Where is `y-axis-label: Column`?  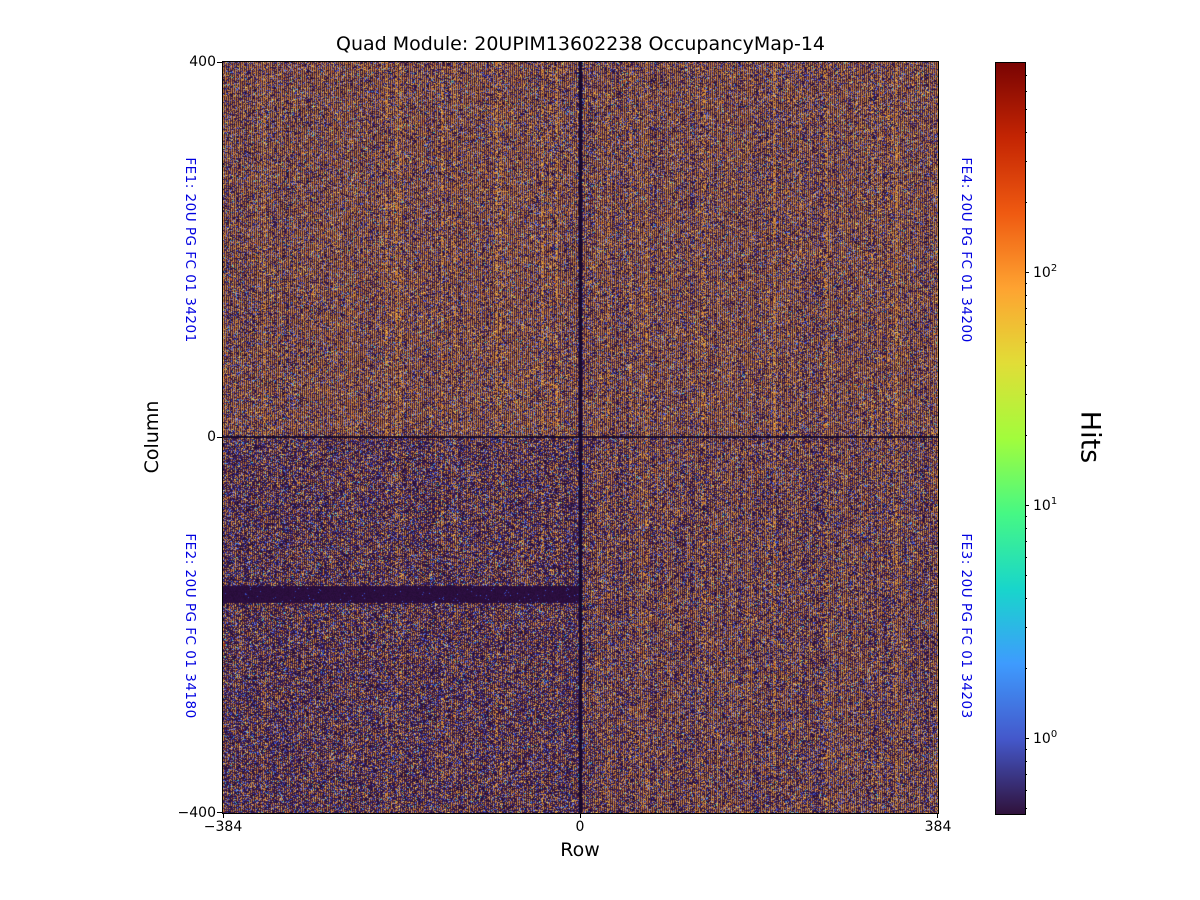 y-axis-label: Column is located at coordinates (152, 437).